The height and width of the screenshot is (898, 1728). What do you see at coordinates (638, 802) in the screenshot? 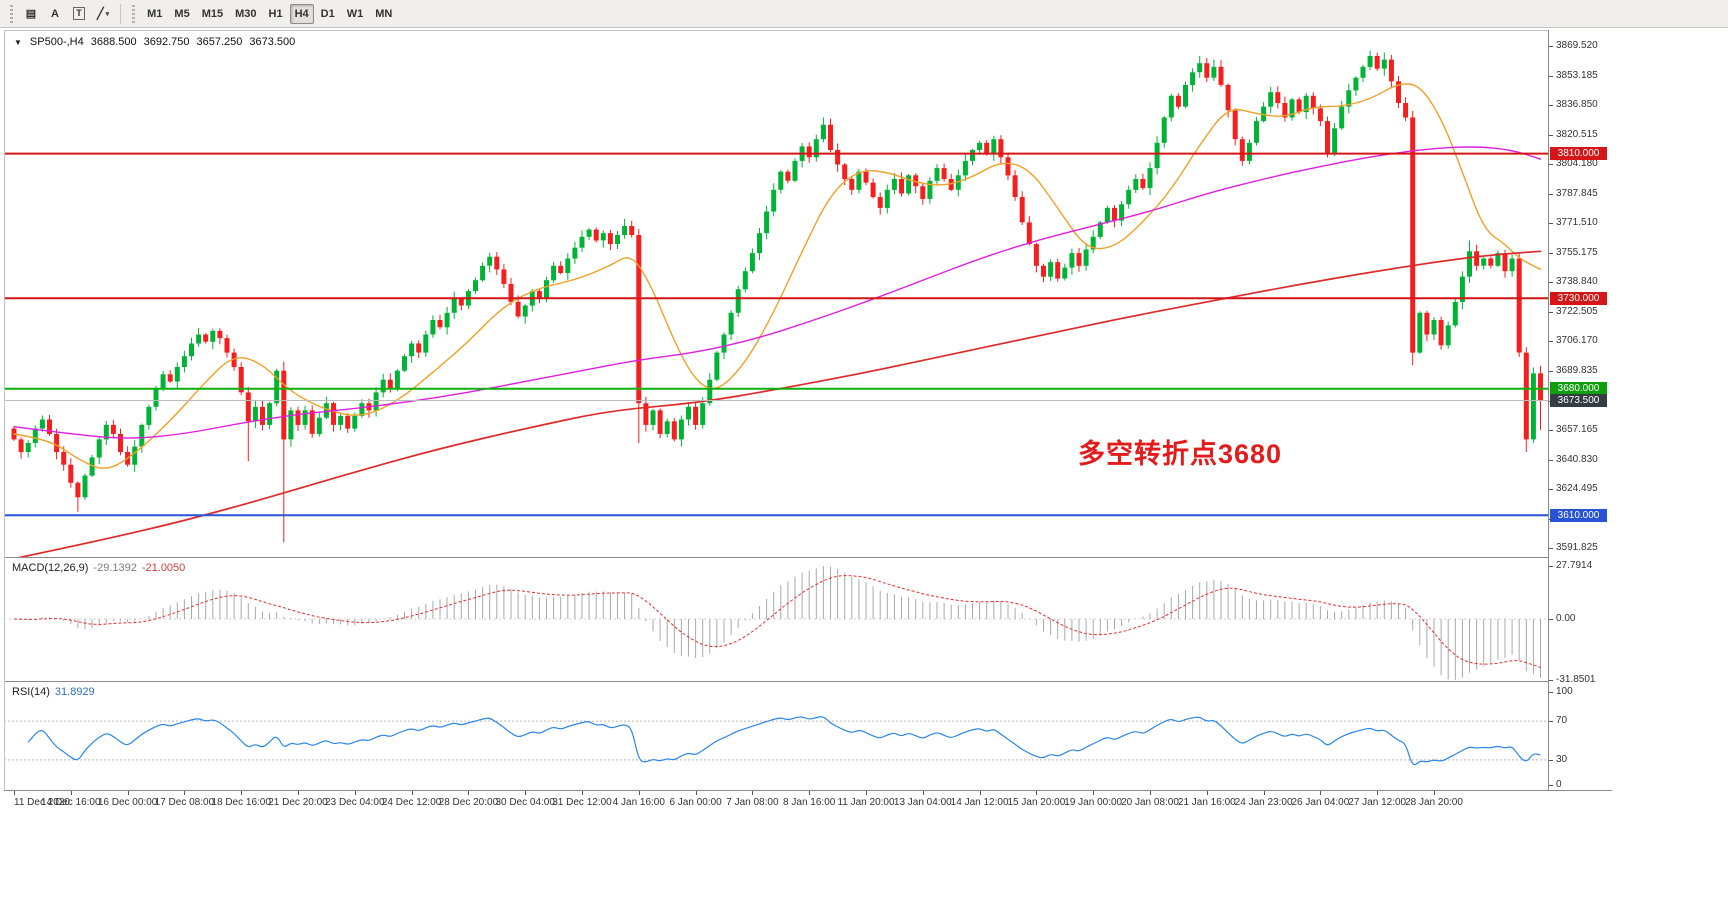
I see `time-axis-label: 4 Jan 16:00` at bounding box center [638, 802].